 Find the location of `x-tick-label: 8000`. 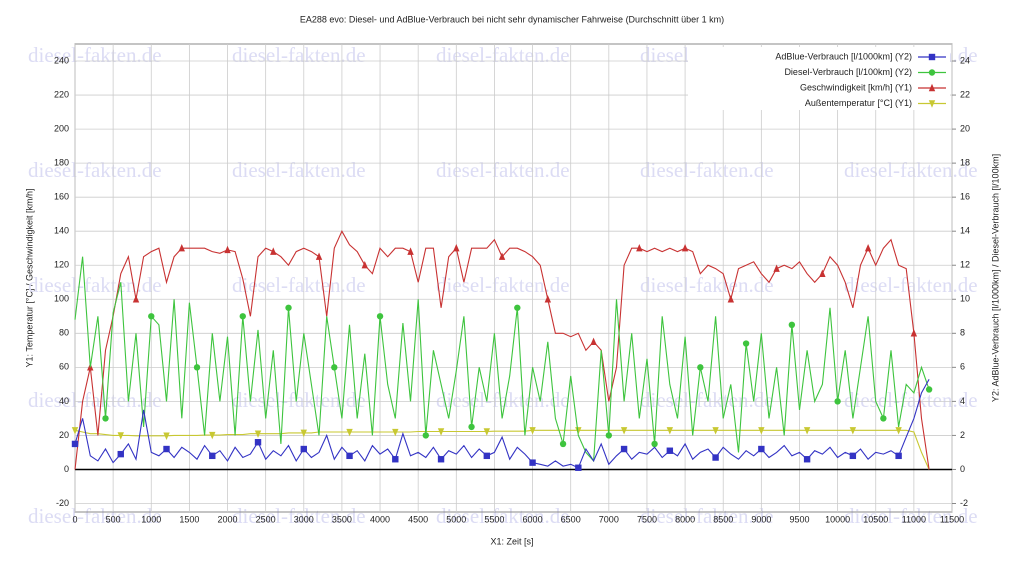

x-tick-label: 8000 is located at coordinates (685, 519).